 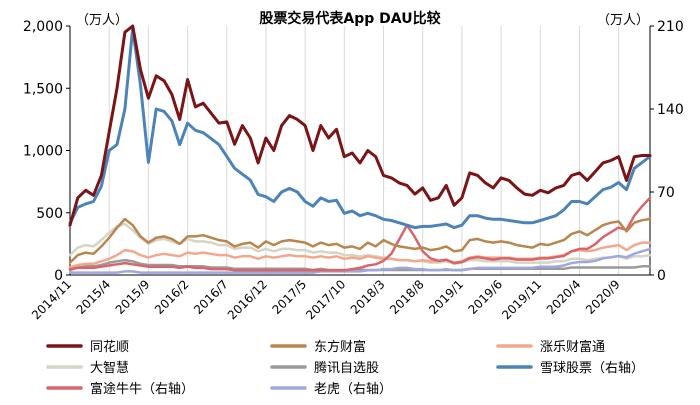 What do you see at coordinates (142, 389) in the screenshot?
I see `legend-label: 富途牛牛（右轴）` at bounding box center [142, 389].